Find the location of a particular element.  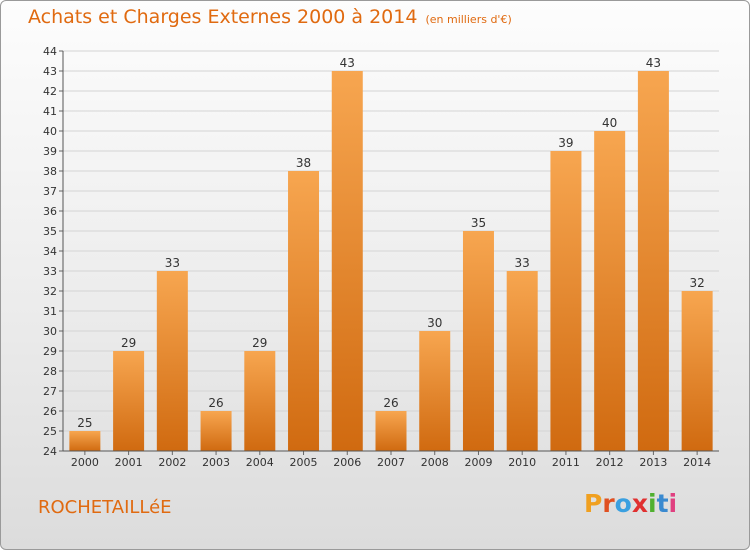

y-tick-label: 33 is located at coordinates (50, 271).